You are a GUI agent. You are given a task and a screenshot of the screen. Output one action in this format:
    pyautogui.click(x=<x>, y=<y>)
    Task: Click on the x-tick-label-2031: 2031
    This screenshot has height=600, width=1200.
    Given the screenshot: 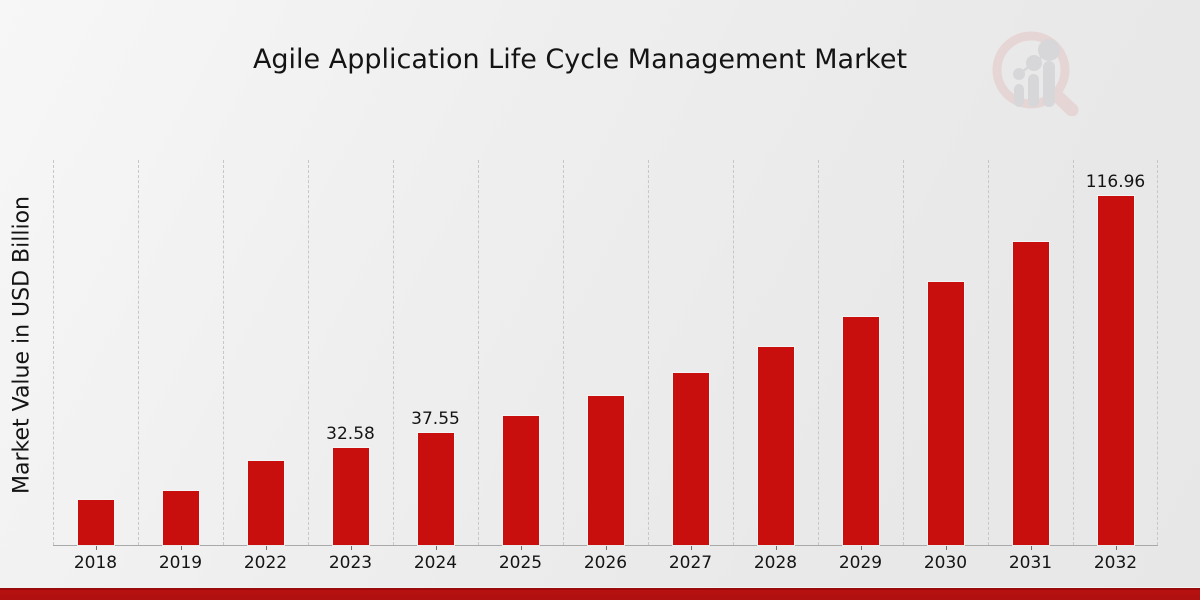 What is the action you would take?
    pyautogui.click(x=1030, y=563)
    